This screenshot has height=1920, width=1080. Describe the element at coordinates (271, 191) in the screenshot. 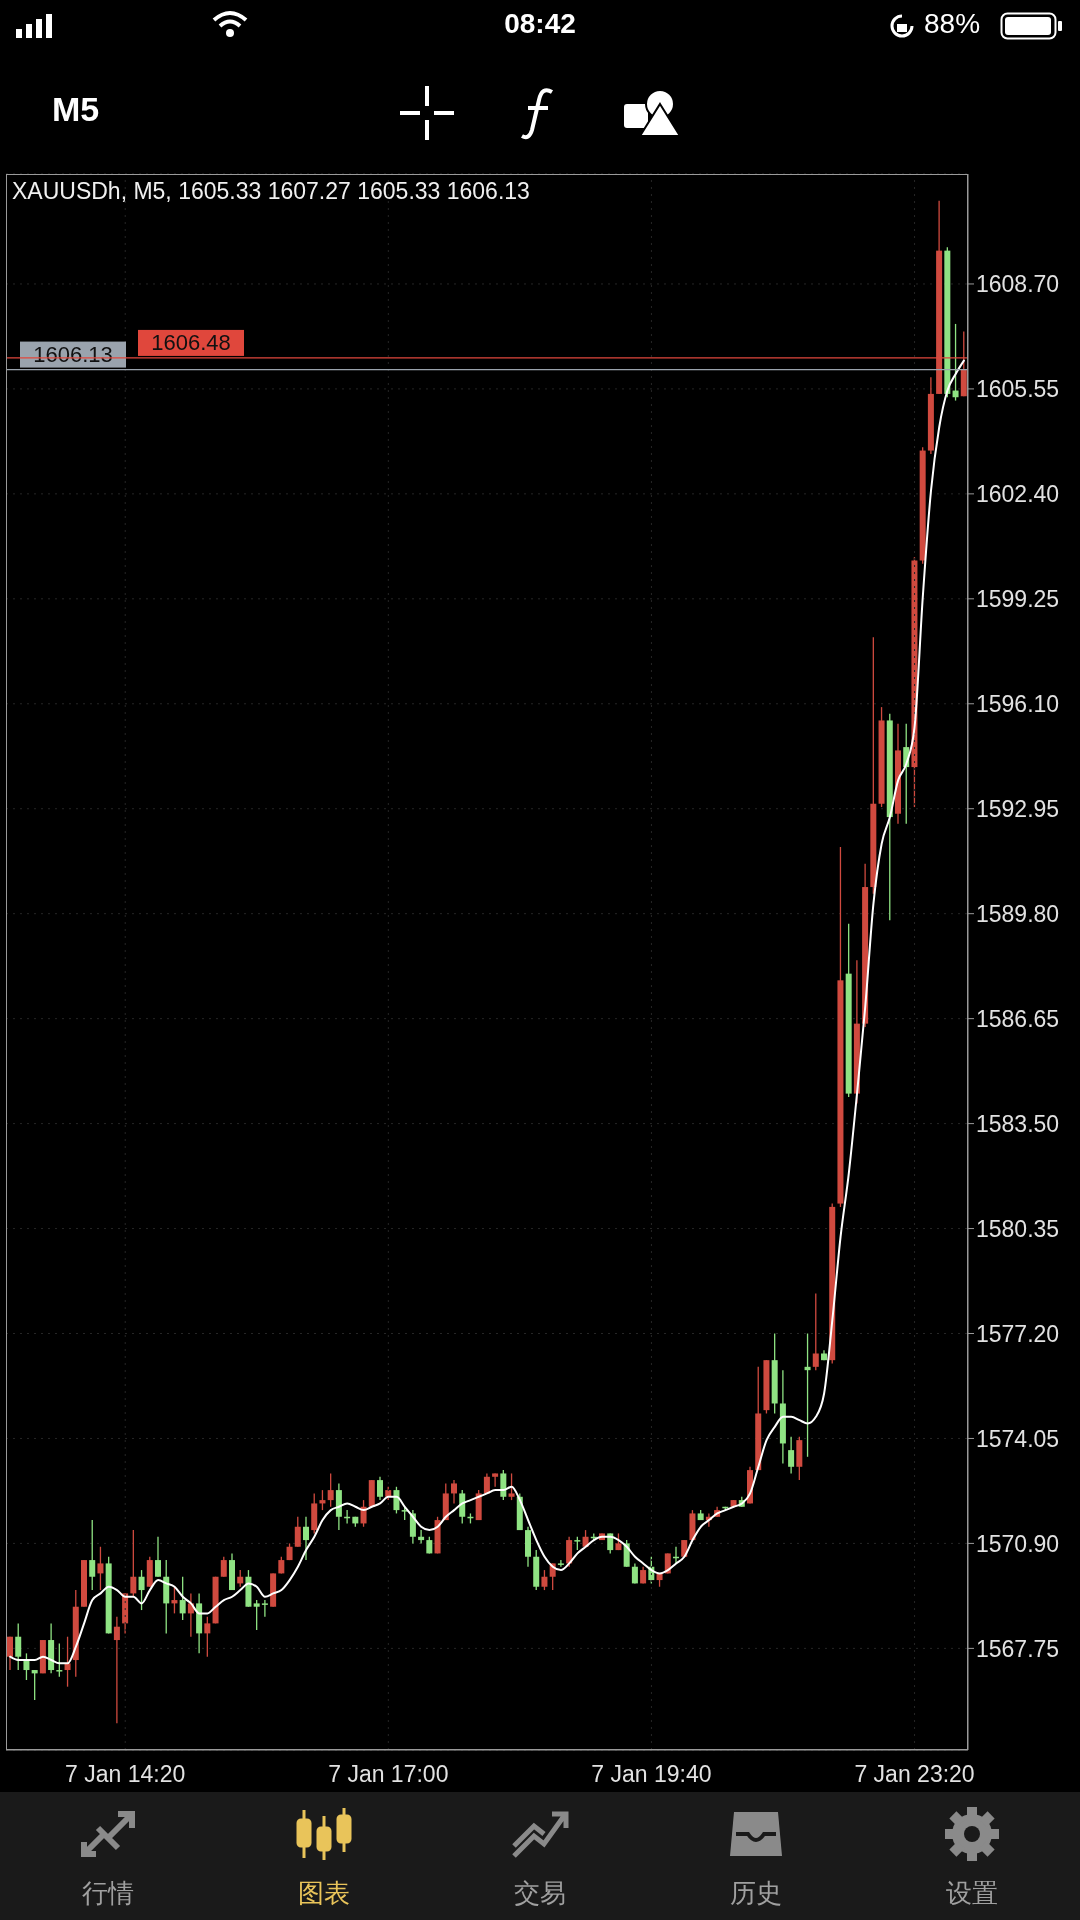

I see `chart-title: XAUUSDh, M5, 1605.33 1607.27 1605.33 1606.13` at that location.